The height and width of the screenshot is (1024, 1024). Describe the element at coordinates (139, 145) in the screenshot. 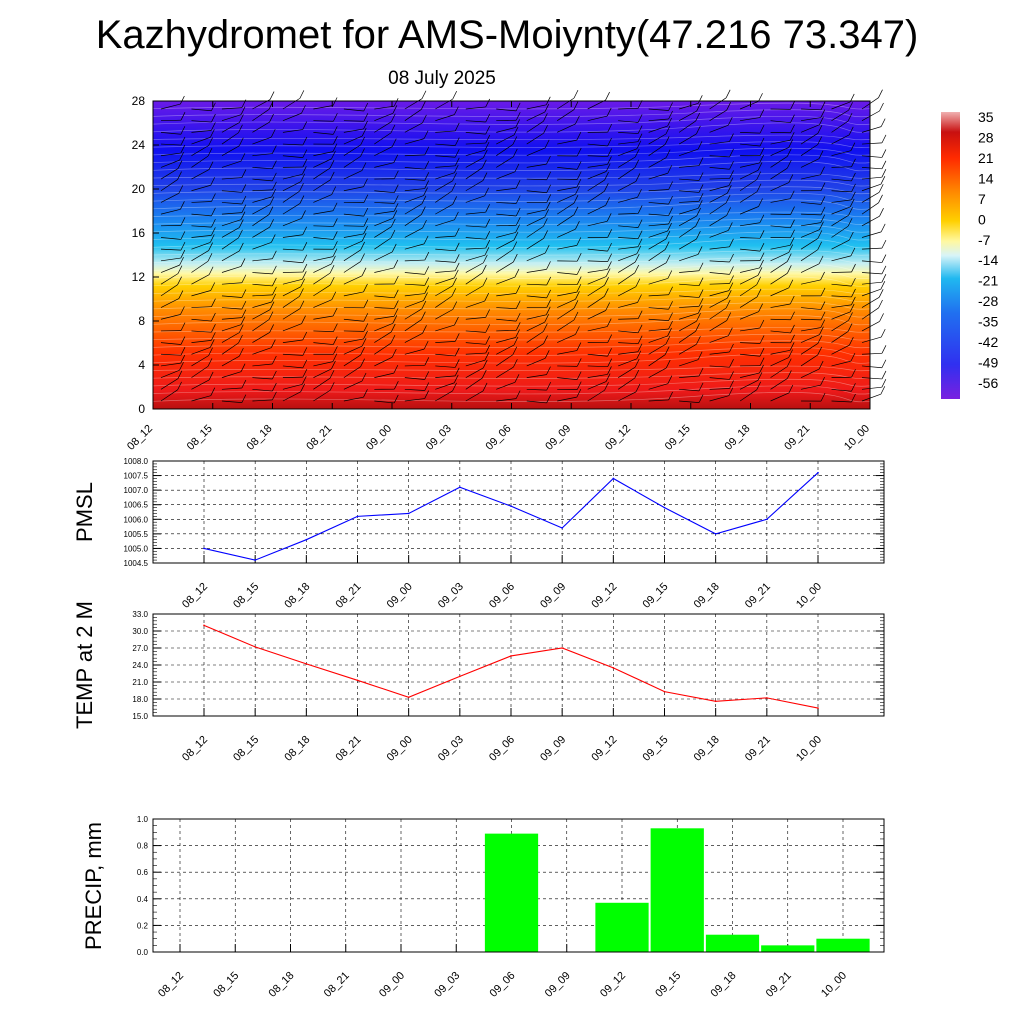

I see `xsec-ytick-label: 24` at that location.